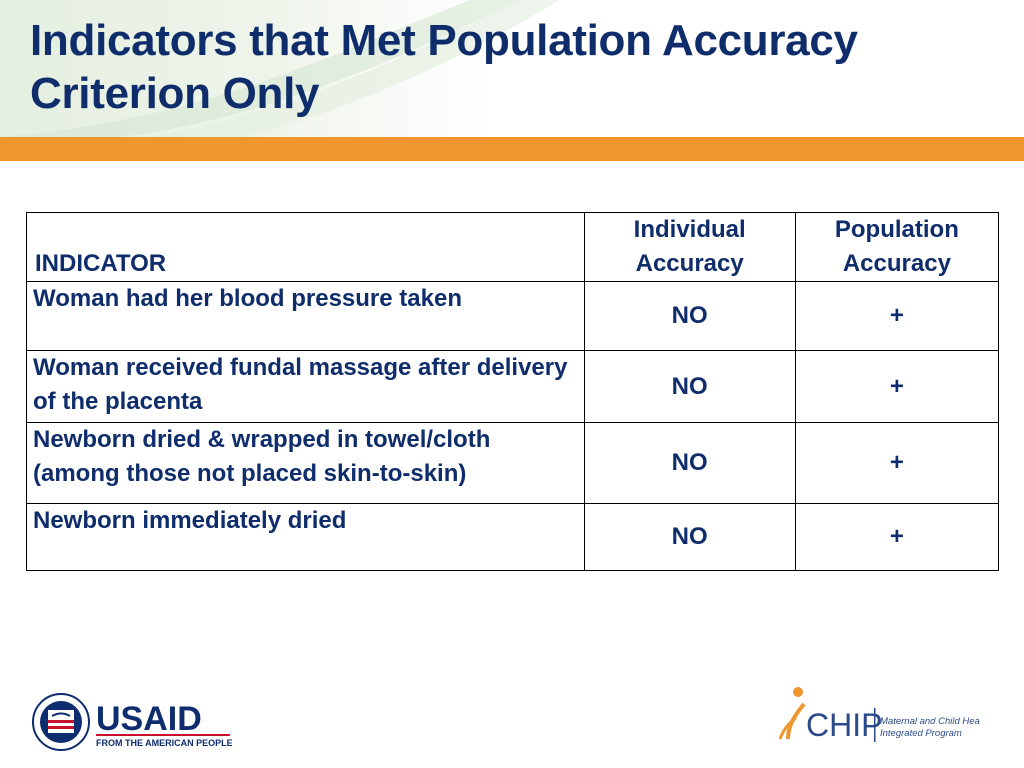 This screenshot has width=1024, height=768. Describe the element at coordinates (689, 247) in the screenshot. I see `header-individual-accuracy: Individual Accuracy` at that location.